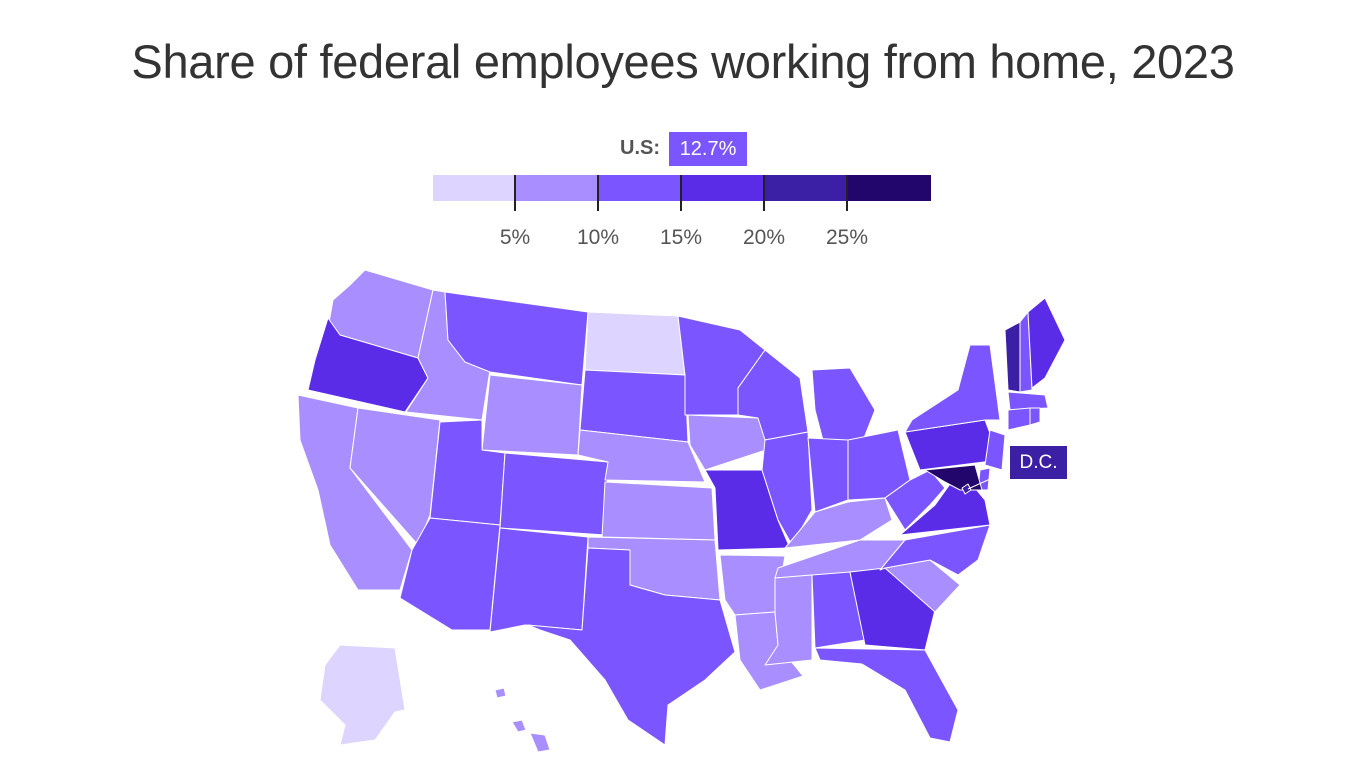  What do you see at coordinates (362, 695) in the screenshot?
I see `state-ak` at bounding box center [362, 695].